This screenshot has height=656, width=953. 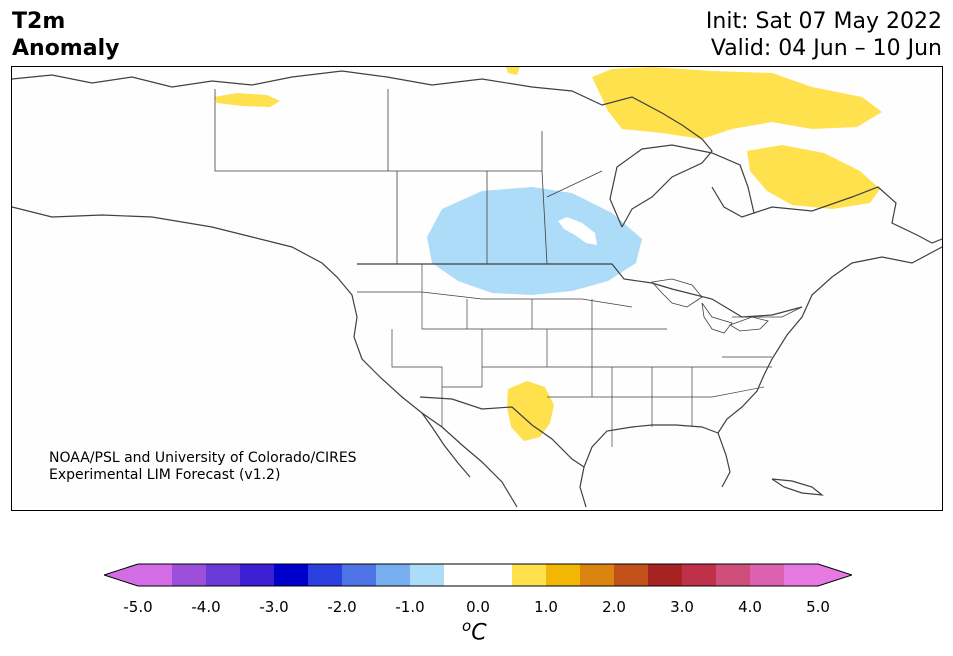 What do you see at coordinates (577, 231) in the screenshot?
I see `lake-winnipeg-gap` at bounding box center [577, 231].